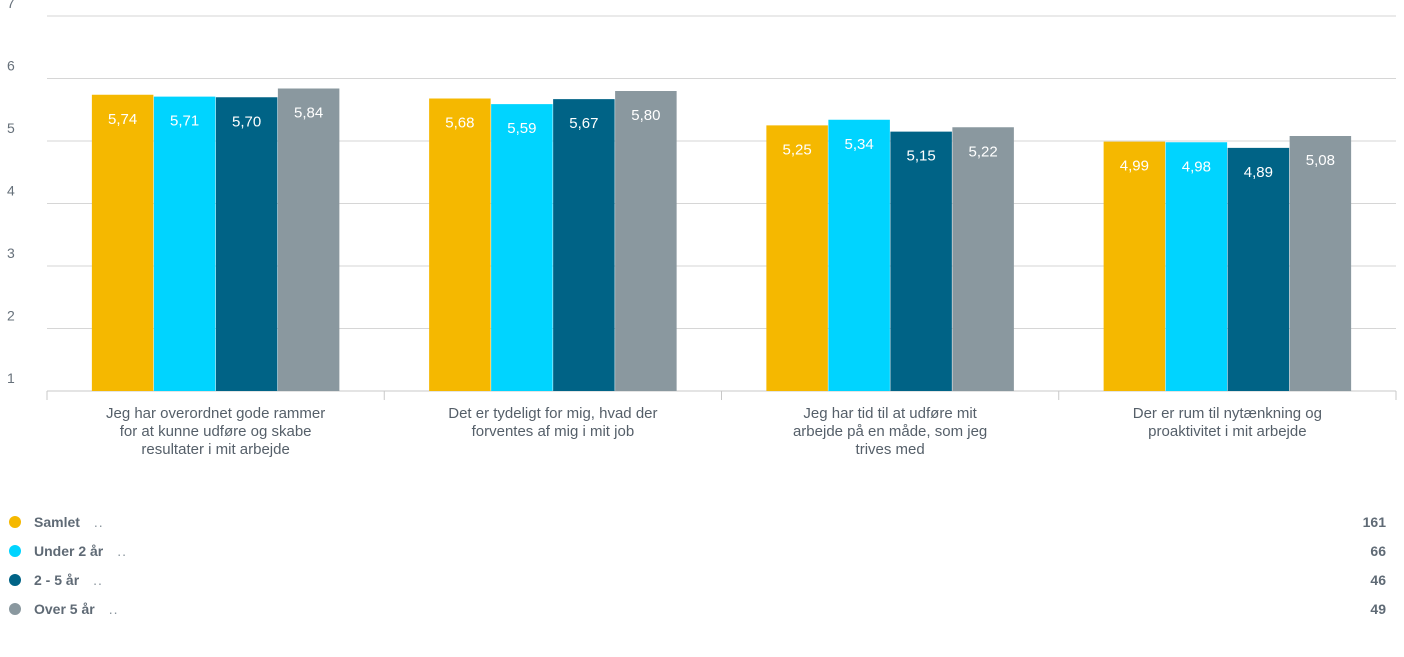  I want to click on x-category-label: Det er tydeligt for mig, hvad der, so click(552, 413).